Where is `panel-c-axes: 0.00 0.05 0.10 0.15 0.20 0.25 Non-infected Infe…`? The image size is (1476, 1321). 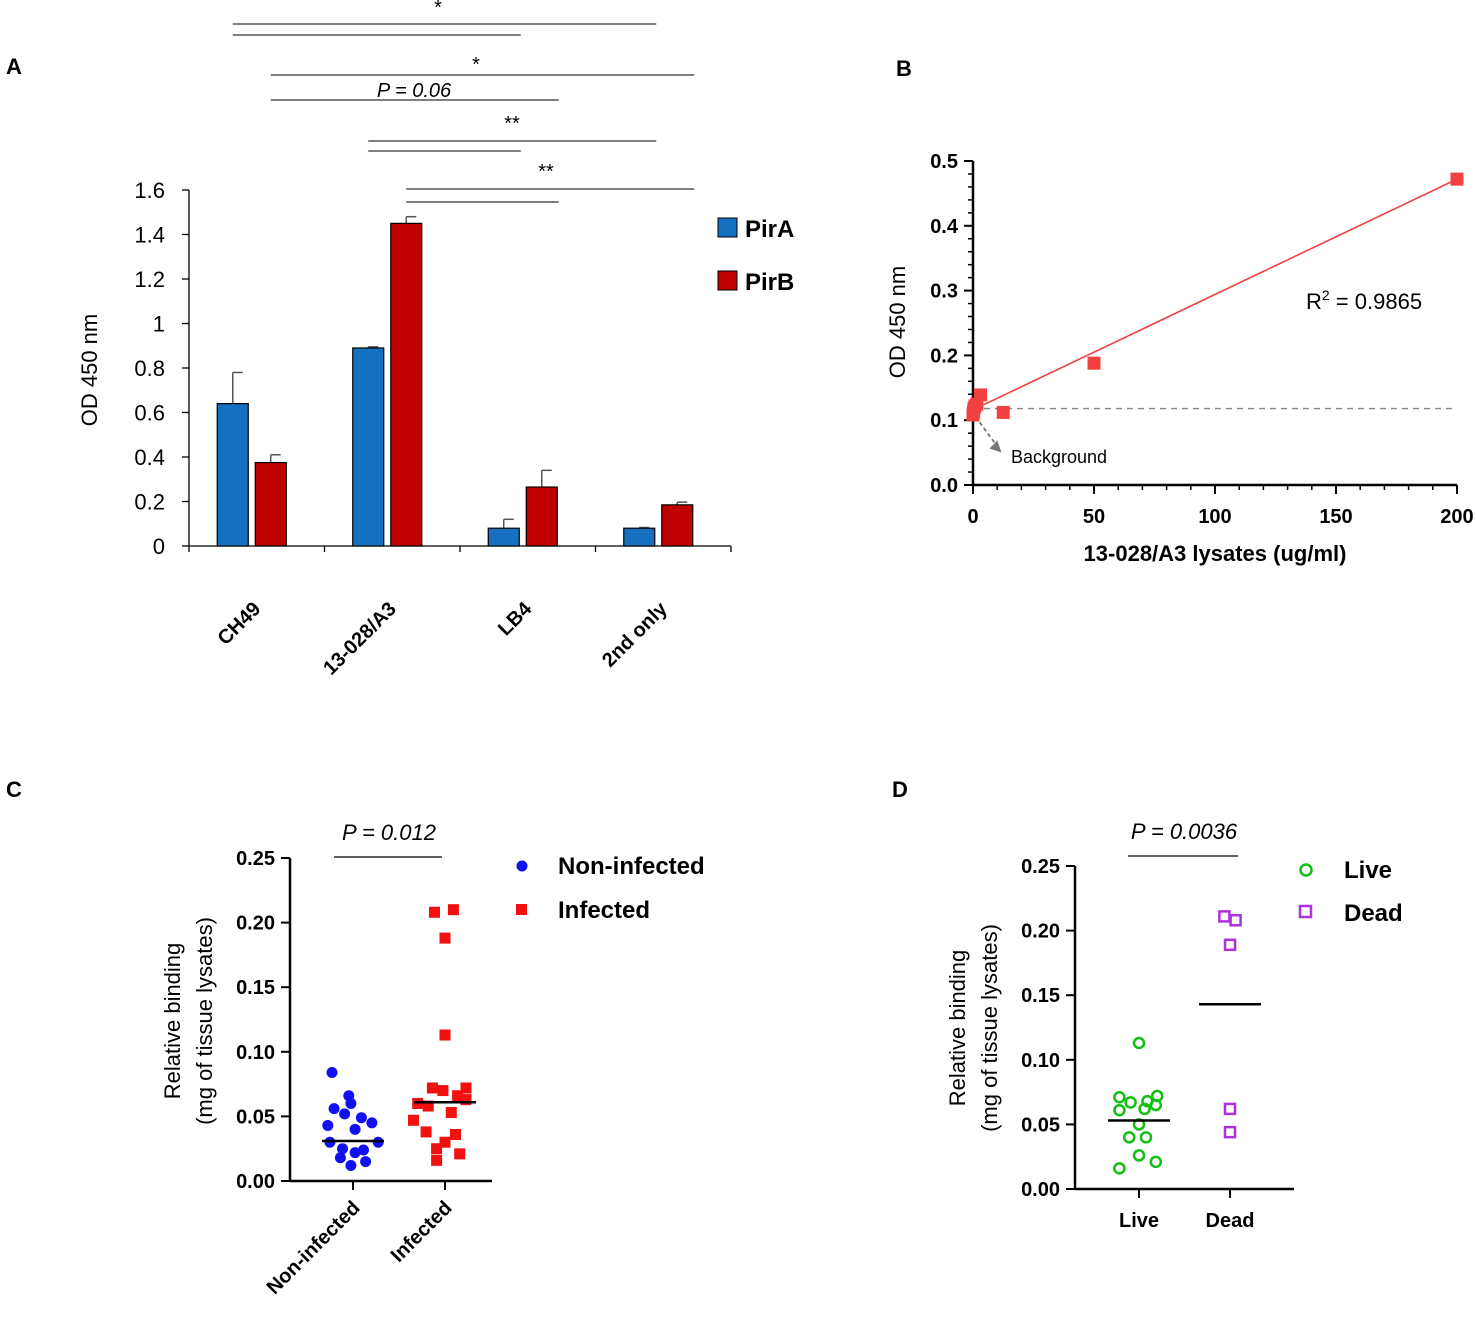 panel-c-axes: 0.00 0.05 0.10 0.15 0.20 0.25 Non-infected Infe… is located at coordinates (364, 1073).